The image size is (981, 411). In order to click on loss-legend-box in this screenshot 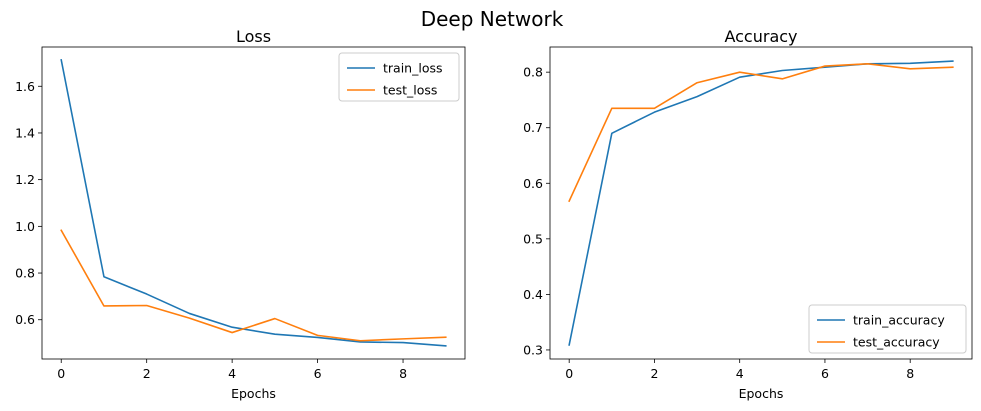, I will do `click(399, 77)`.